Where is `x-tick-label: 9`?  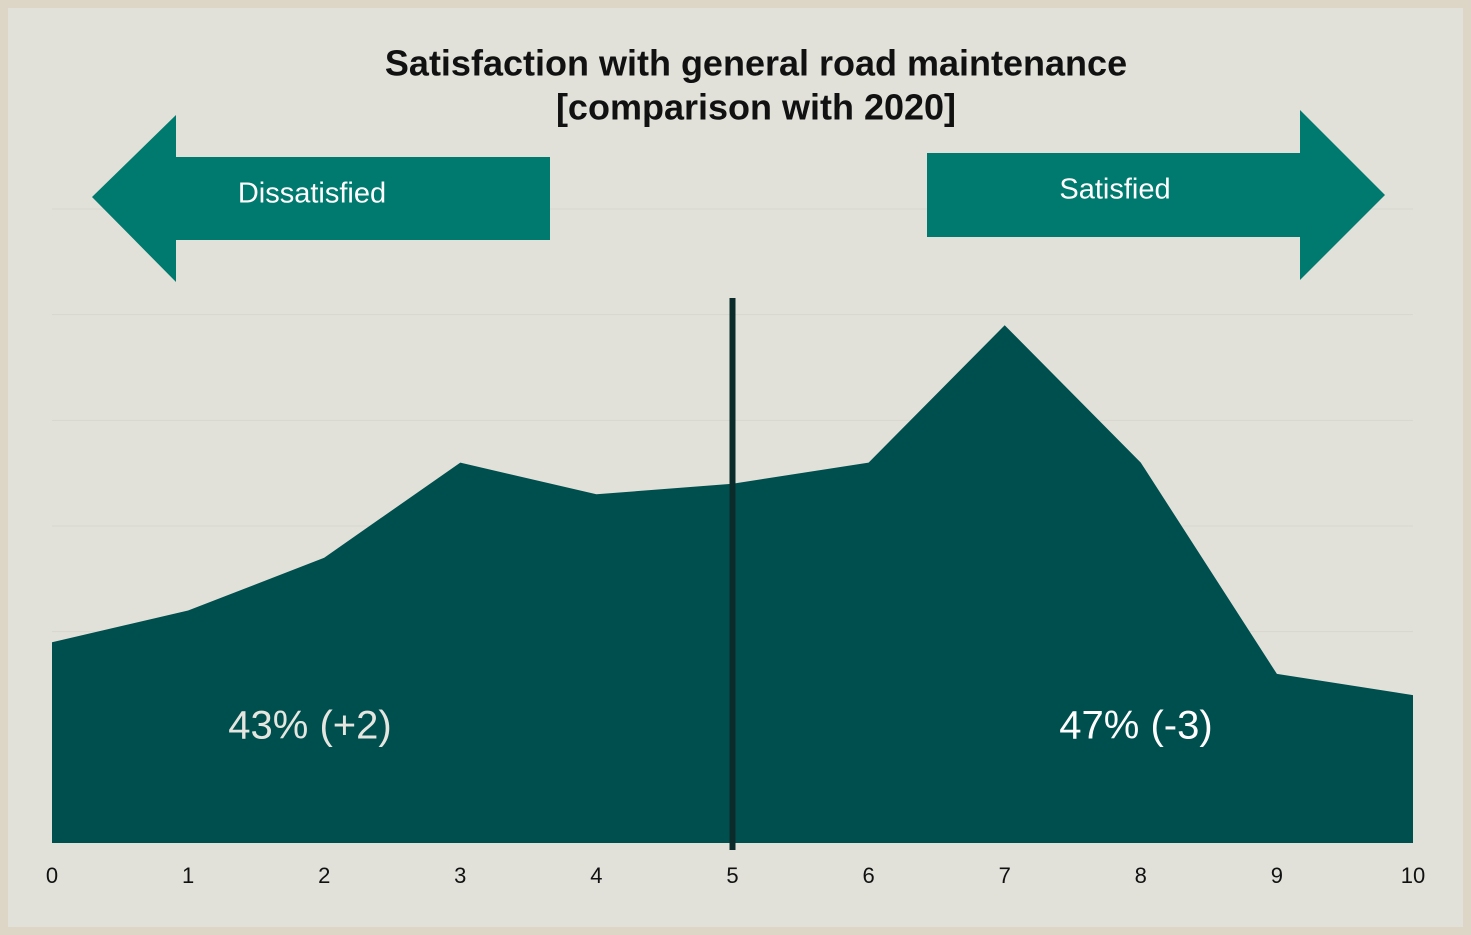
x-tick-label: 9 is located at coordinates (1277, 875).